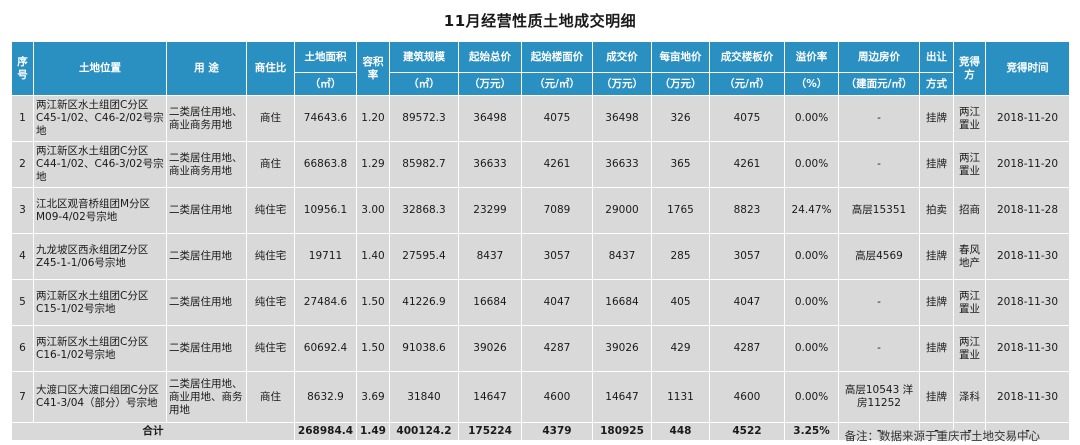 This screenshot has width=1080, height=445. I want to click on cell-area: 10956.1, so click(325, 210).